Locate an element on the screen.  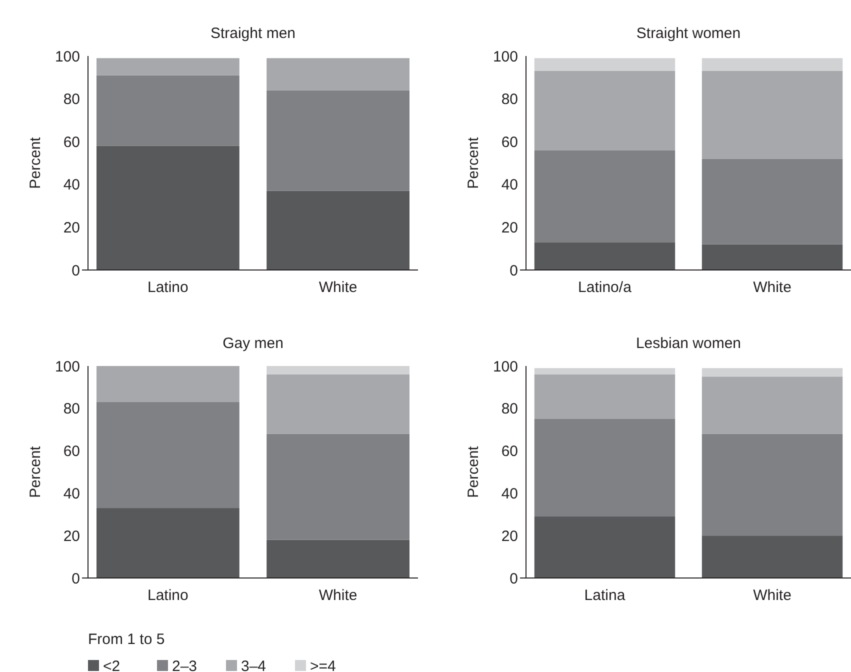
legend-label: 3–4 is located at coordinates (253, 665).